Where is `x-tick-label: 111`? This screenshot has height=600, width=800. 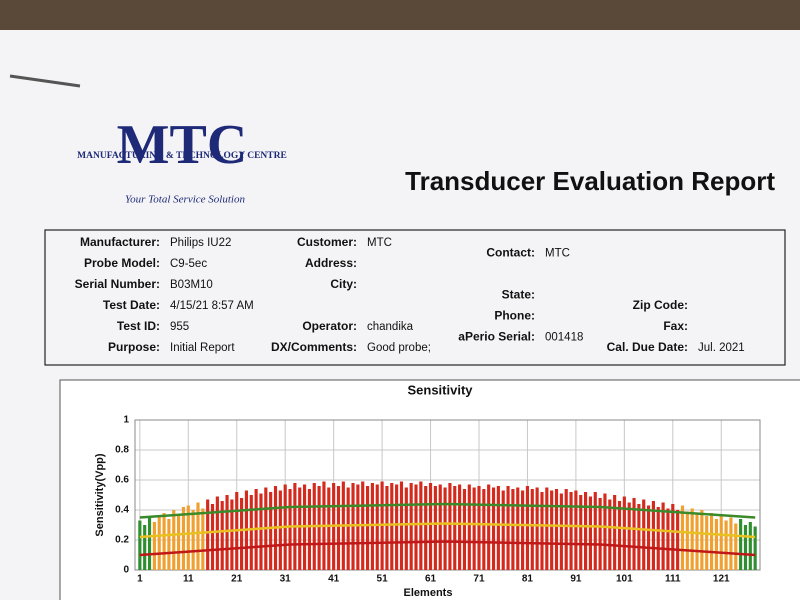
x-tick-label: 111 is located at coordinates (673, 579).